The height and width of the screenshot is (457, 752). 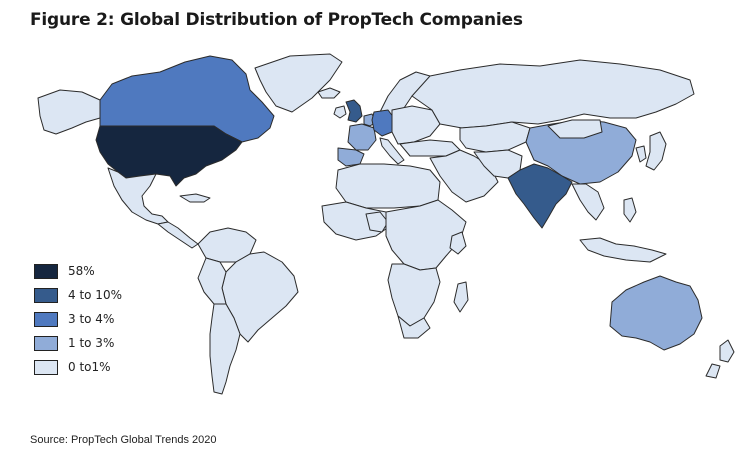 I want to click on region-argentina-chile, so click(x=225, y=349).